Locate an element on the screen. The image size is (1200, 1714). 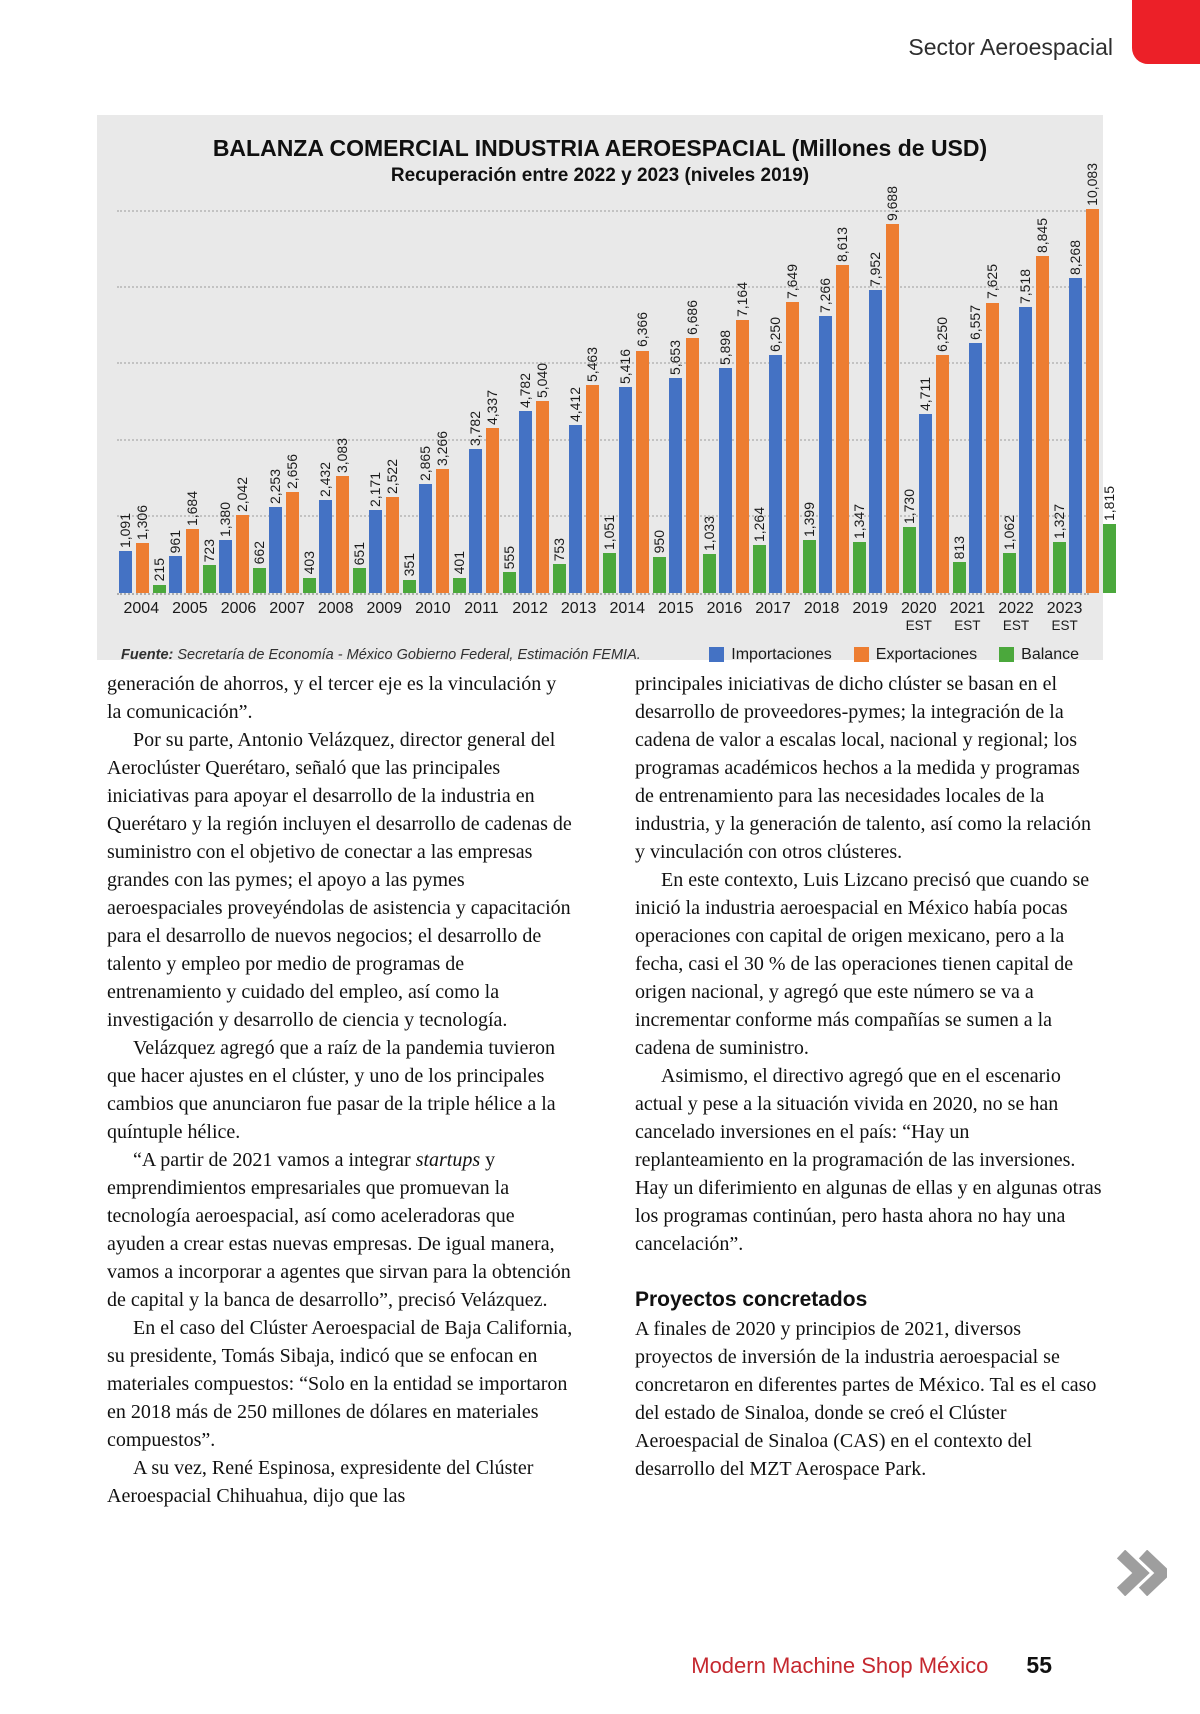
bar-column: 4,782 is located at coordinates (525, 483).